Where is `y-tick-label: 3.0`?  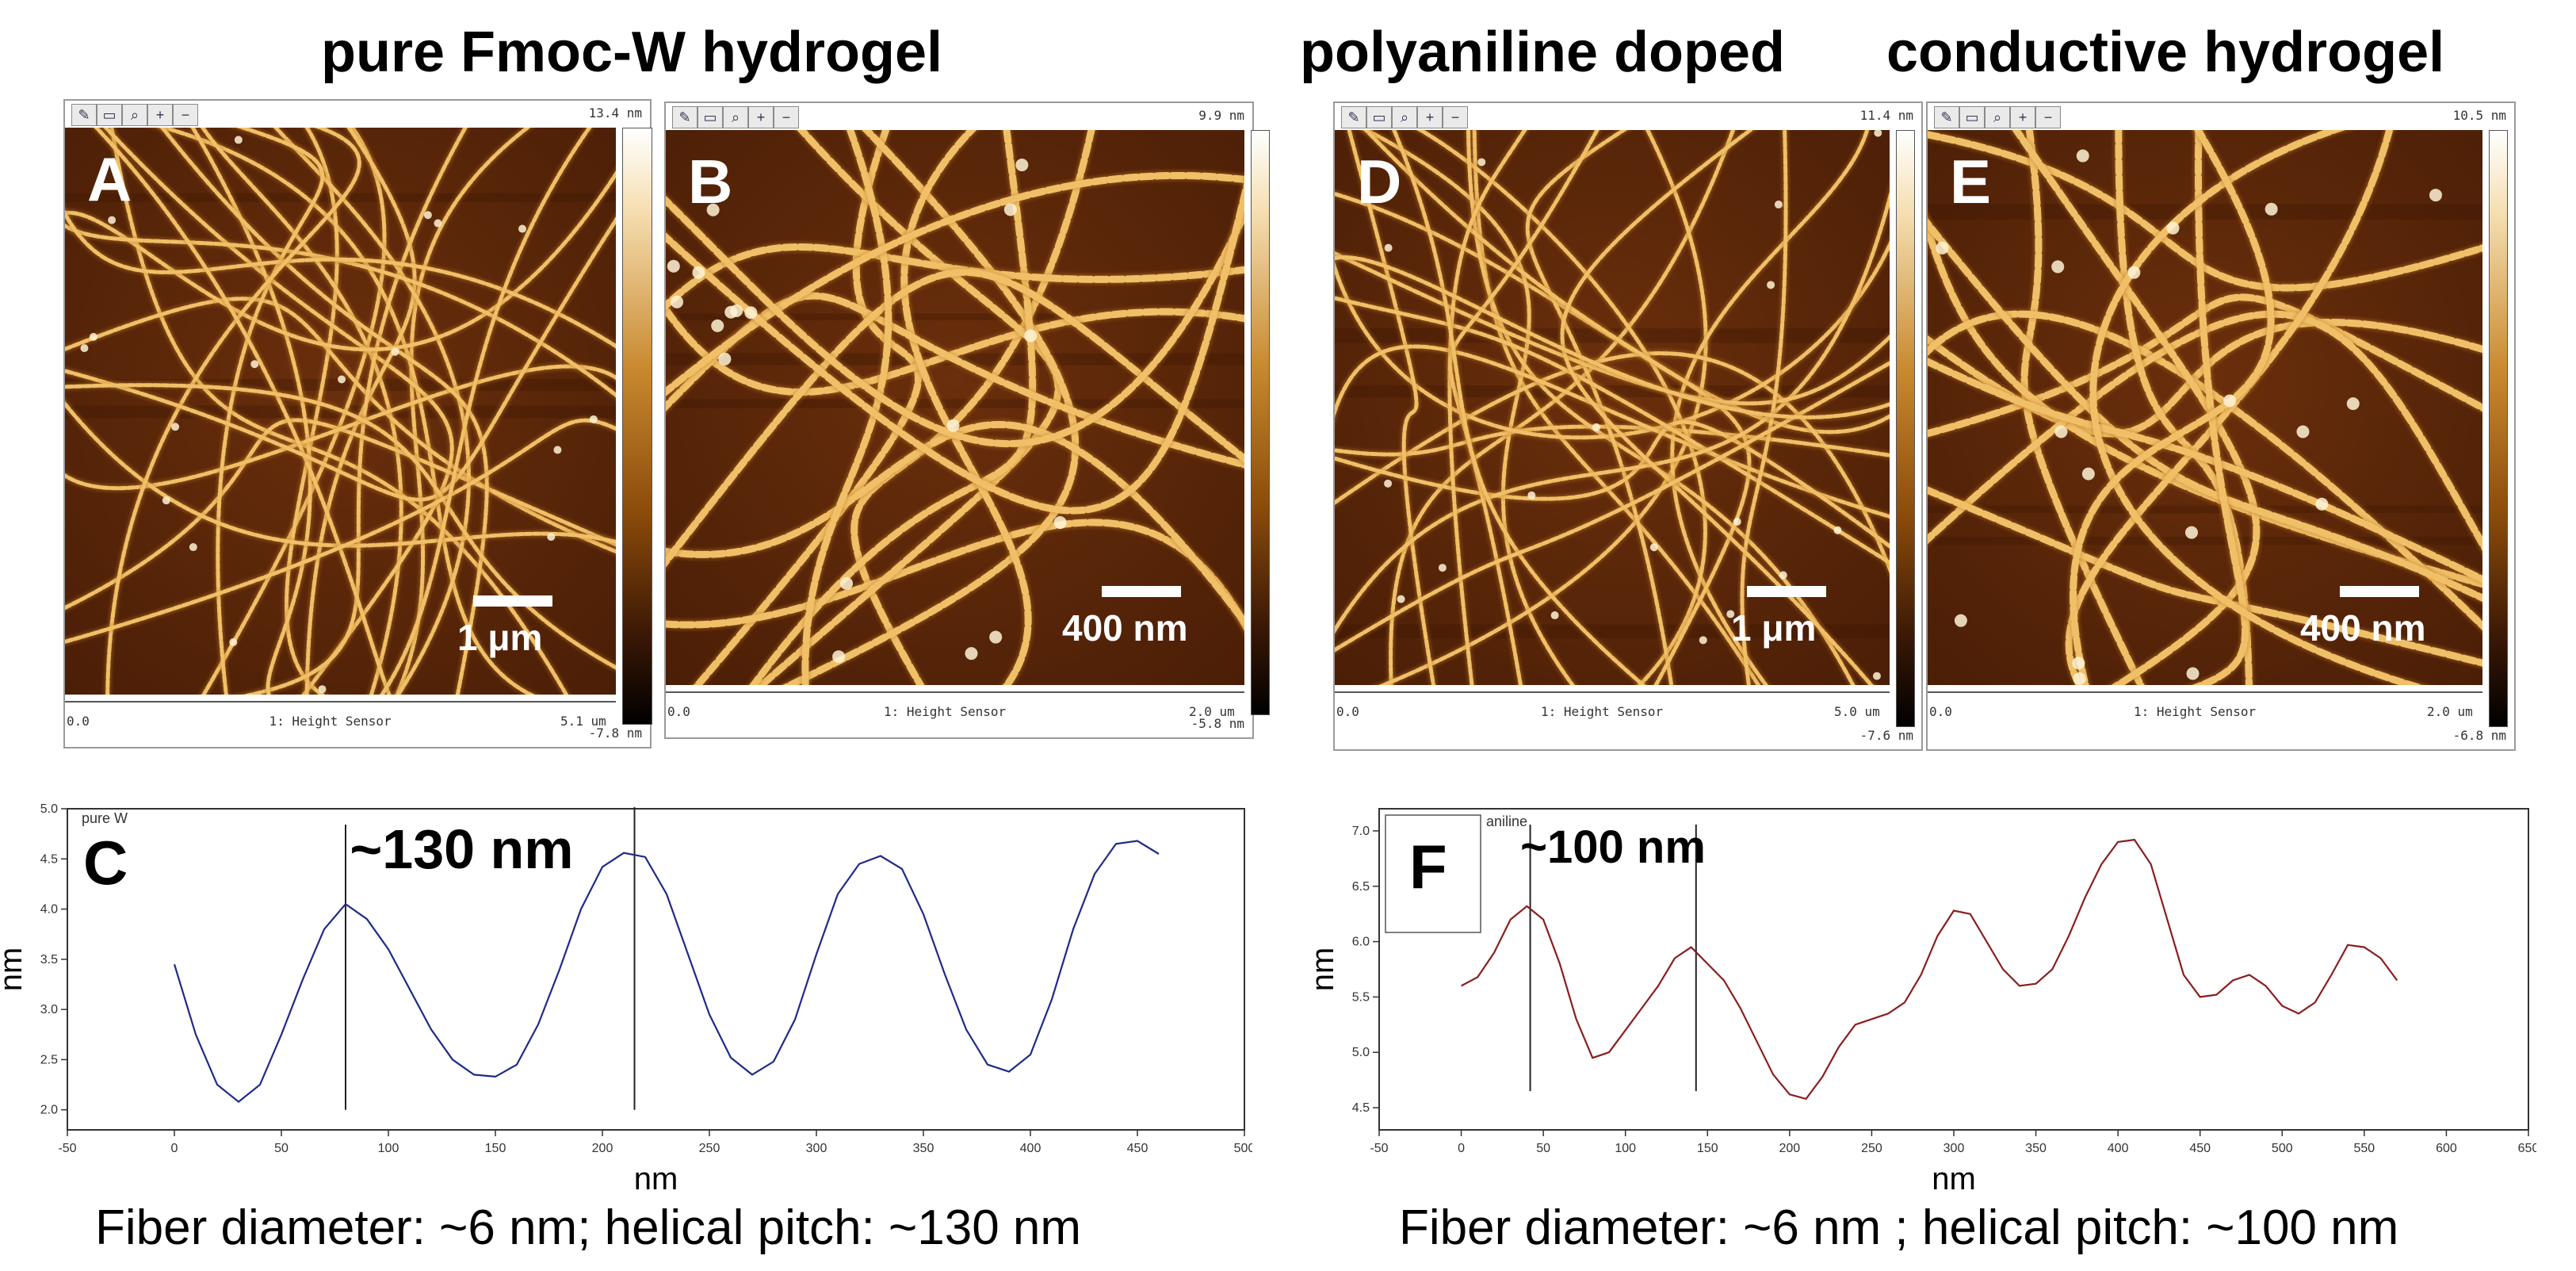 y-tick-label: 3.0 is located at coordinates (49, 1009).